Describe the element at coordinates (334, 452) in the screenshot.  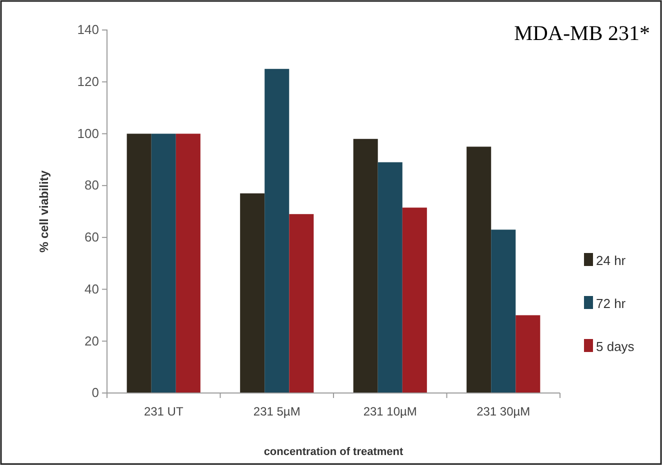
I see `x-axis-title: concentration of treatment` at that location.